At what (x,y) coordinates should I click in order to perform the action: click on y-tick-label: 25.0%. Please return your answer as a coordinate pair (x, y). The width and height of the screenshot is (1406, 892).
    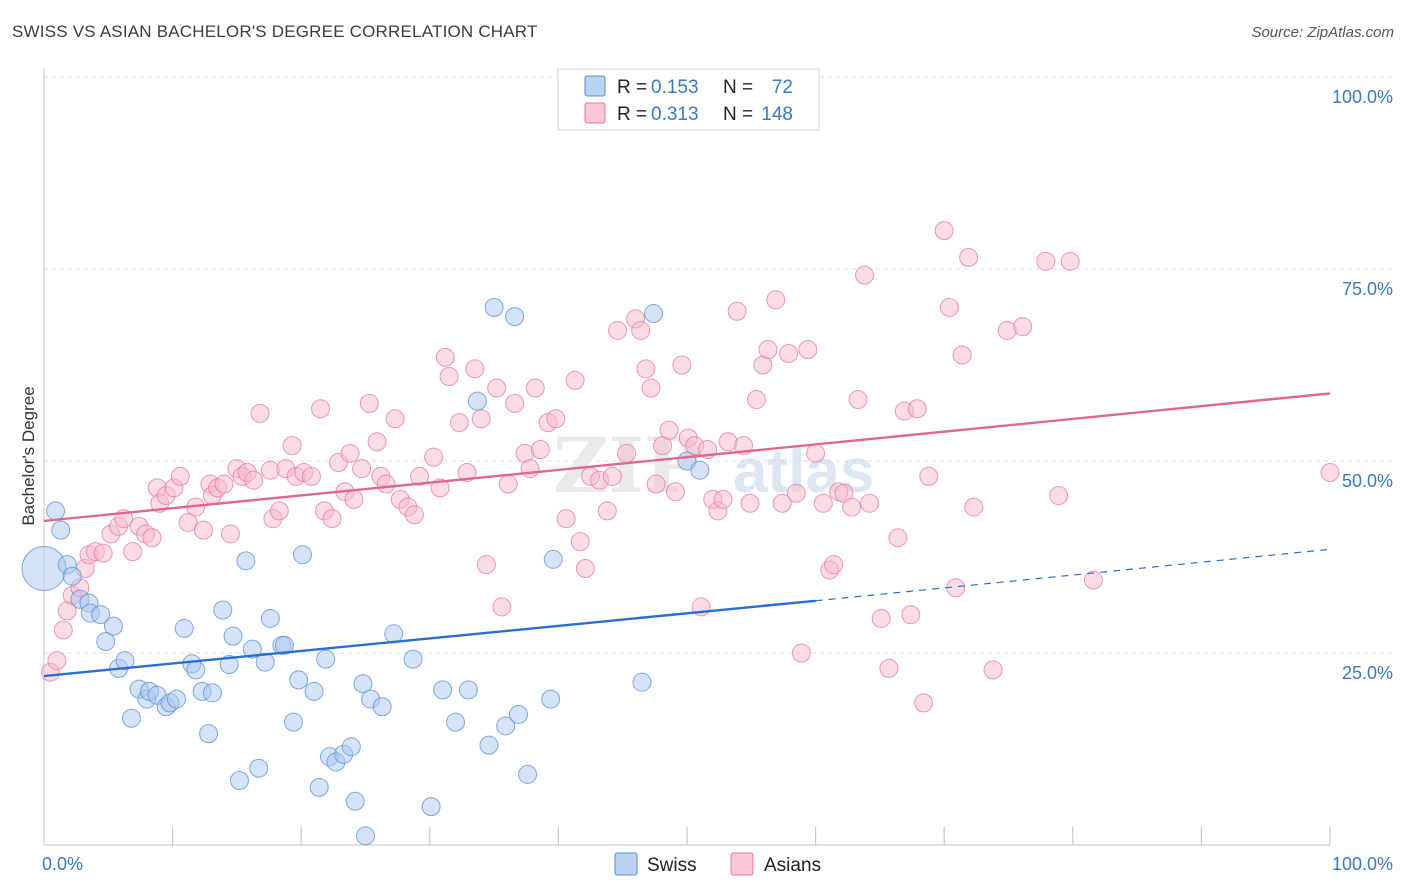
    Looking at the image, I should click on (1367, 673).